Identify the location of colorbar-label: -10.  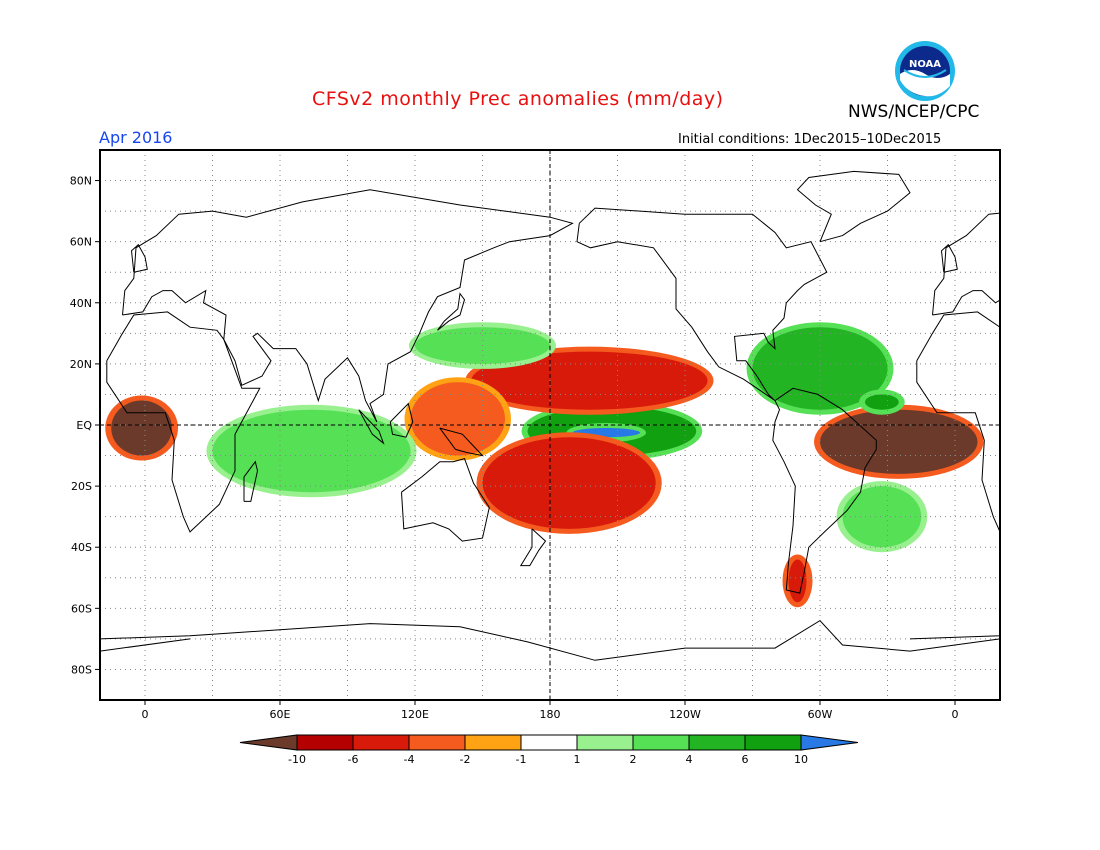
(297, 759).